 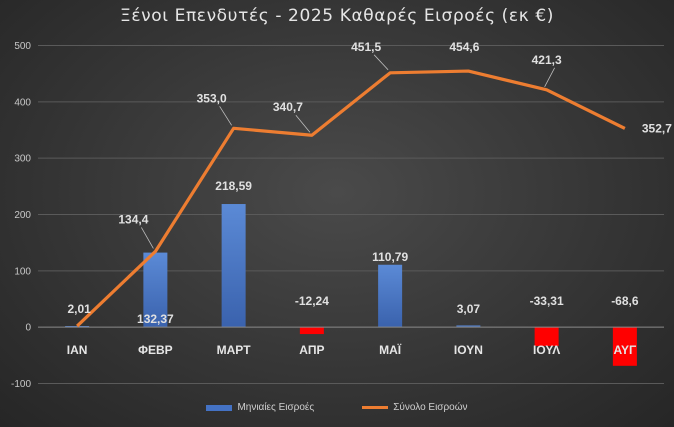 I want to click on x-tick-label: ΑΥΓ, so click(x=625, y=350).